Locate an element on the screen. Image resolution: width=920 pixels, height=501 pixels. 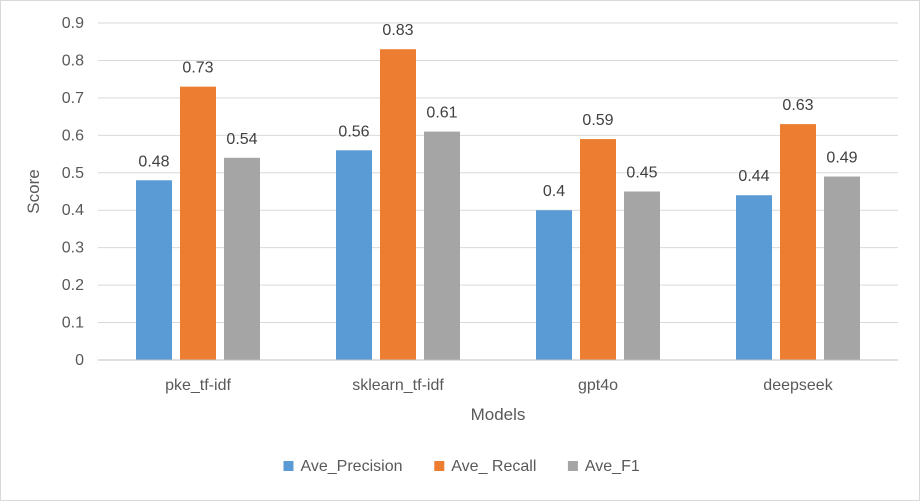
legend: Ave_Precision Ave_ Recall Ave_F1 is located at coordinates (461, 466).